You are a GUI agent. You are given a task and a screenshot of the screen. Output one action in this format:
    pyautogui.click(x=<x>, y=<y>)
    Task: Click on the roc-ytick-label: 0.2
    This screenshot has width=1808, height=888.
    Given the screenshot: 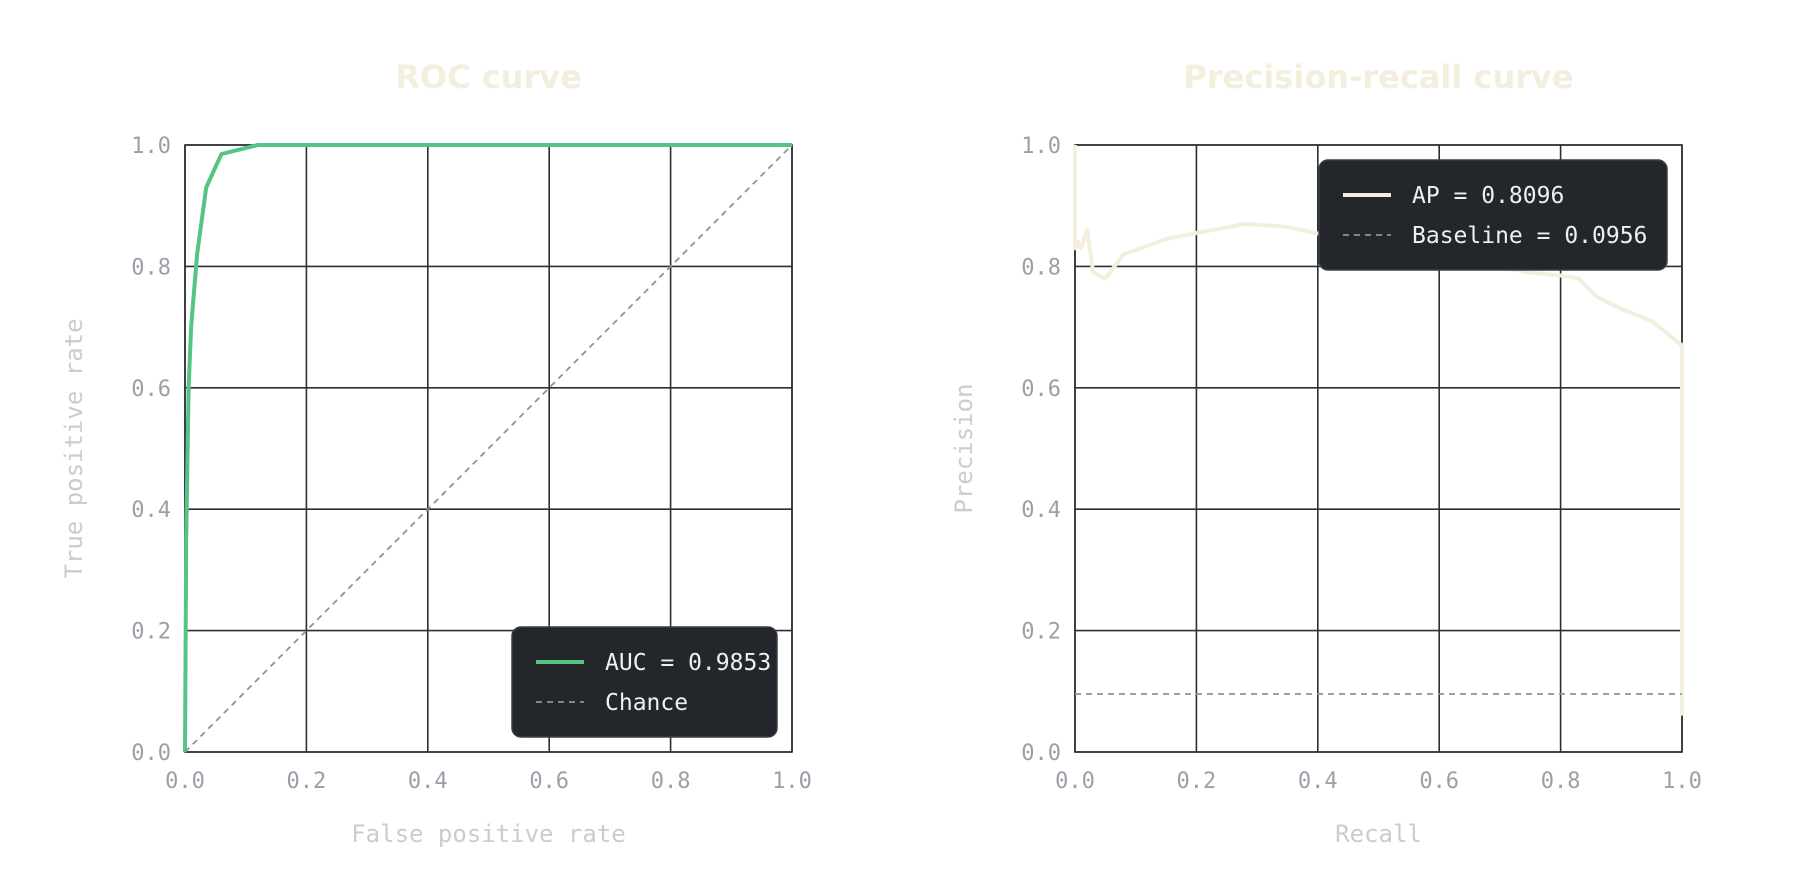 What is the action you would take?
    pyautogui.click(x=151, y=632)
    